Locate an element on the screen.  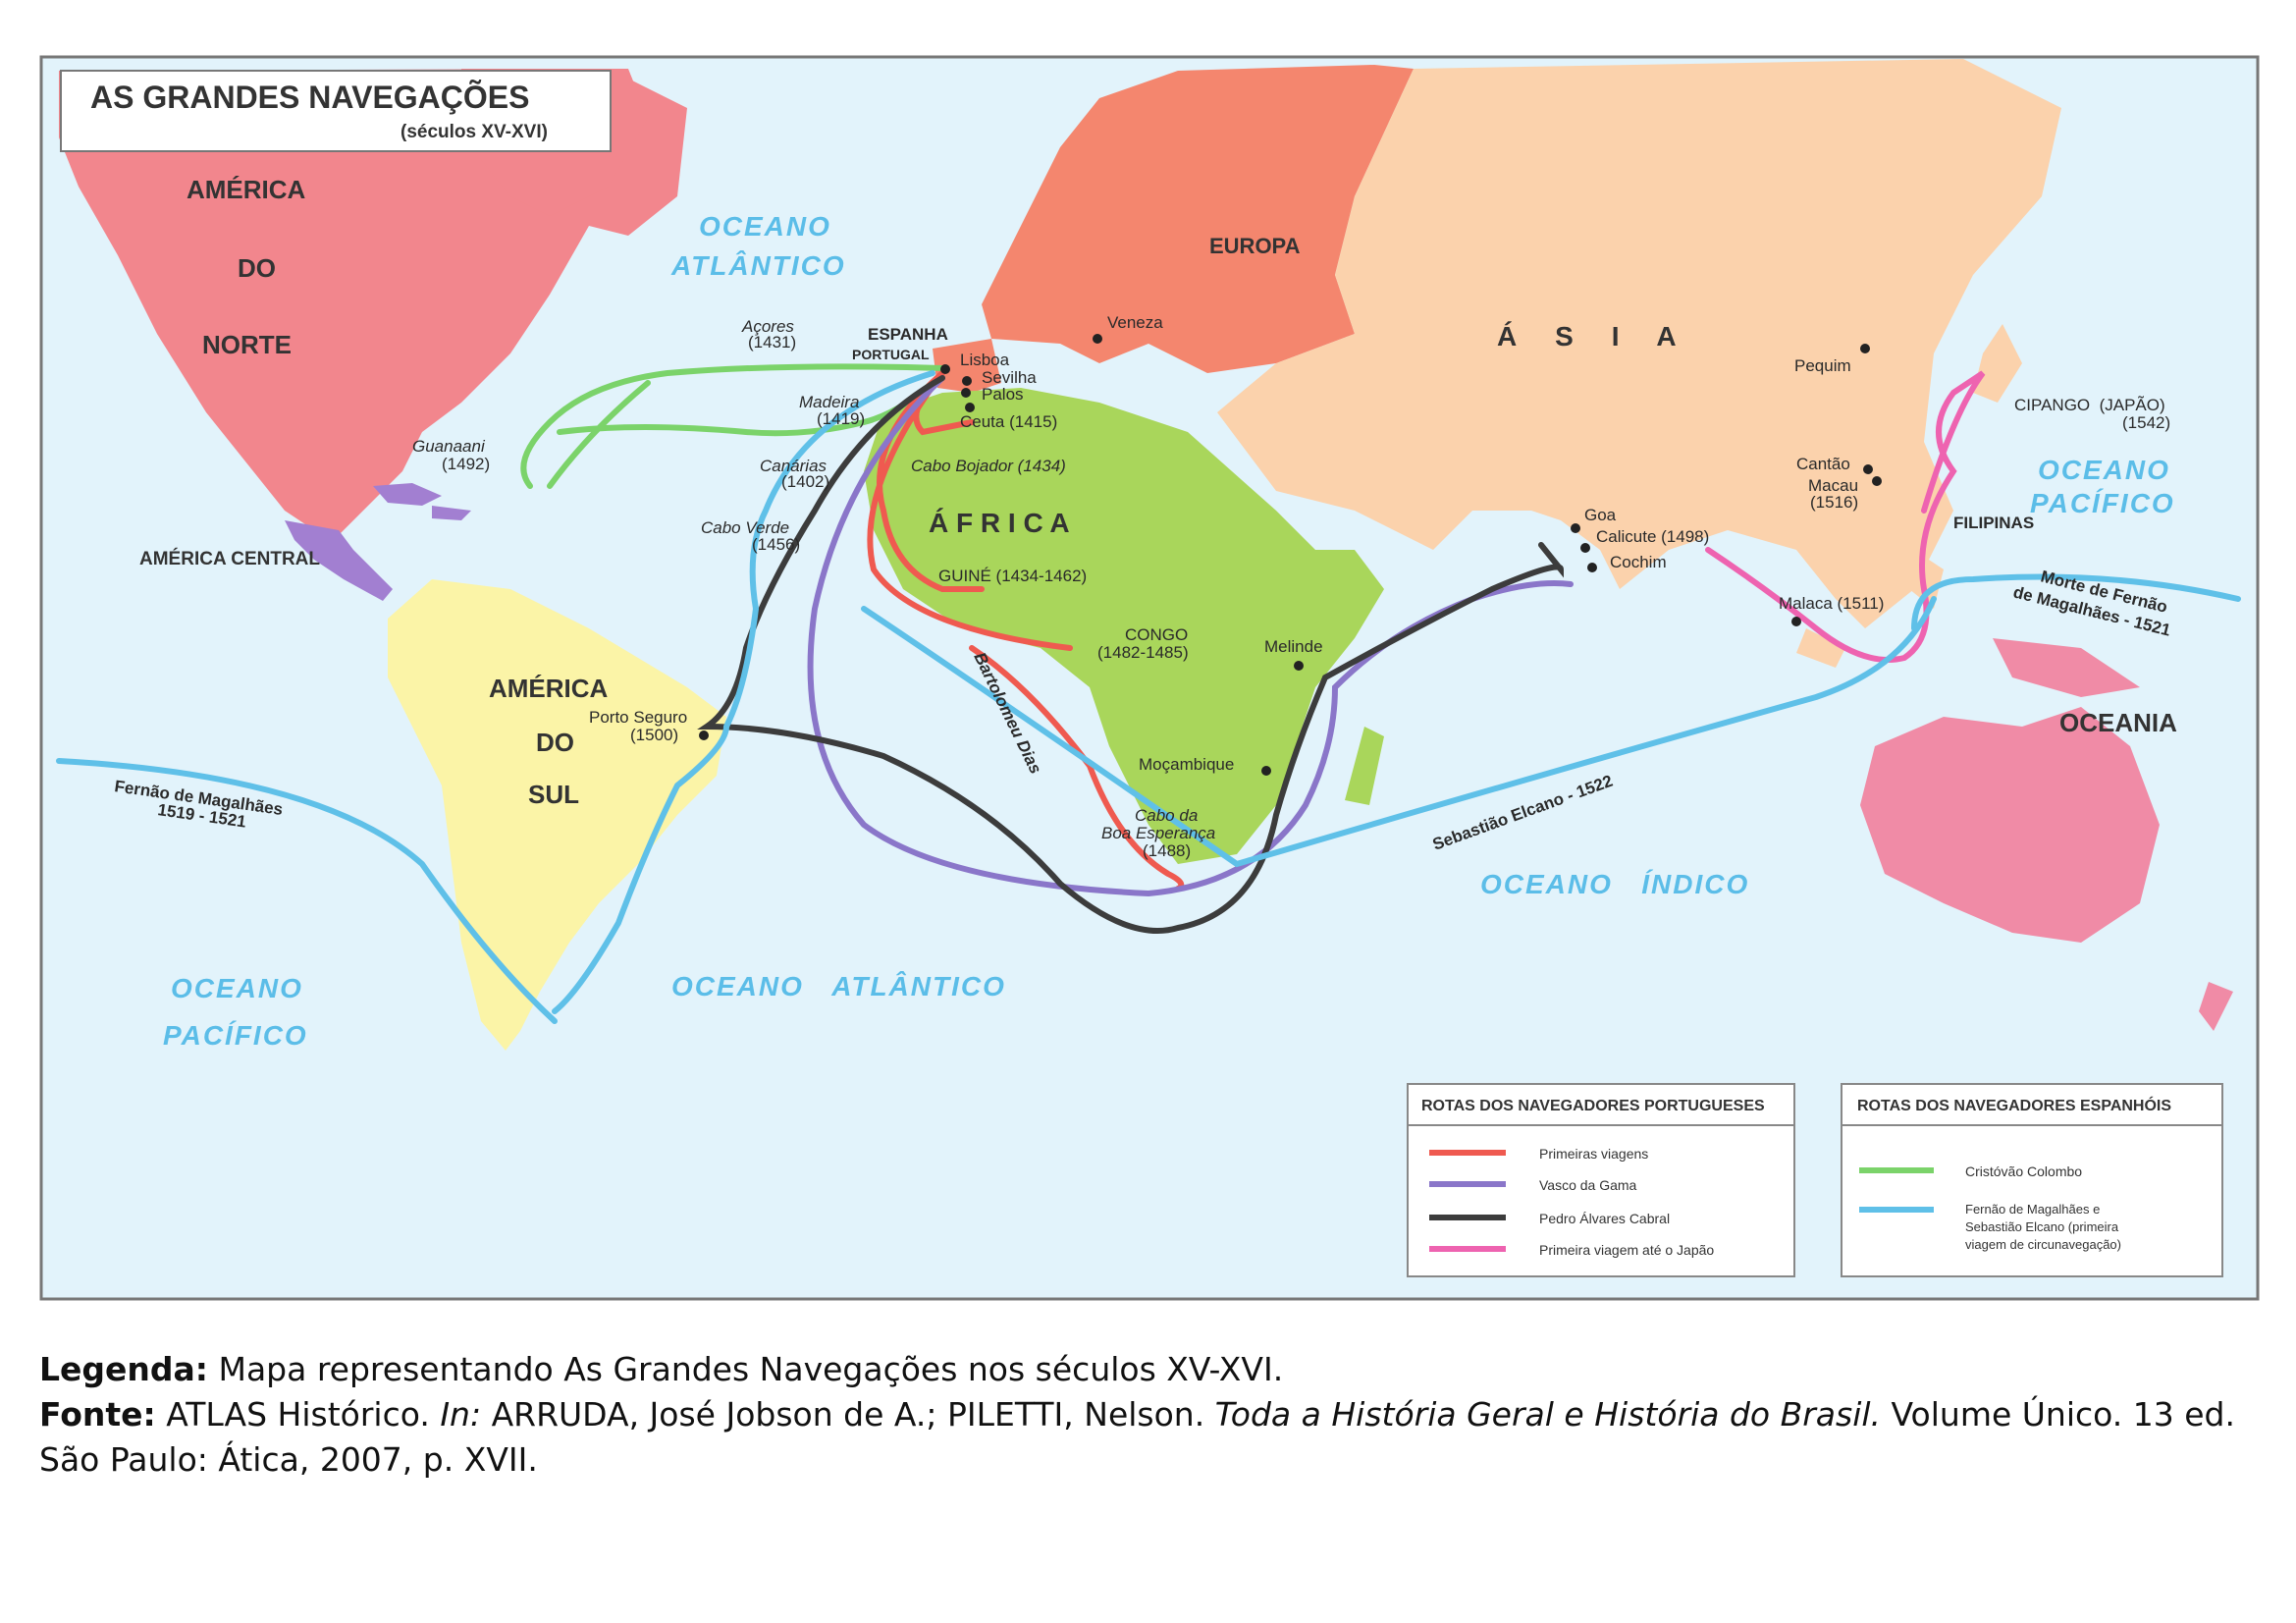
dot-melinde is located at coordinates (1299, 666).